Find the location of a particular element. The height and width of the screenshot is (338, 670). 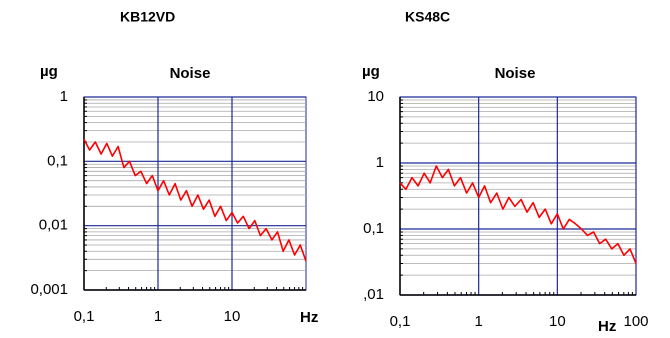

y-tick-label: 0,001 is located at coordinates (49, 289).